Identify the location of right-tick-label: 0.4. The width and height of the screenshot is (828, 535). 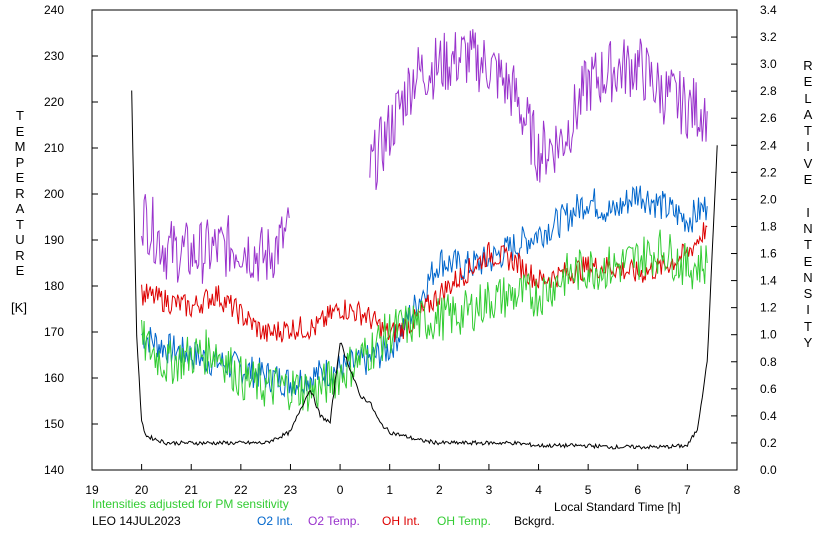
(768, 416).